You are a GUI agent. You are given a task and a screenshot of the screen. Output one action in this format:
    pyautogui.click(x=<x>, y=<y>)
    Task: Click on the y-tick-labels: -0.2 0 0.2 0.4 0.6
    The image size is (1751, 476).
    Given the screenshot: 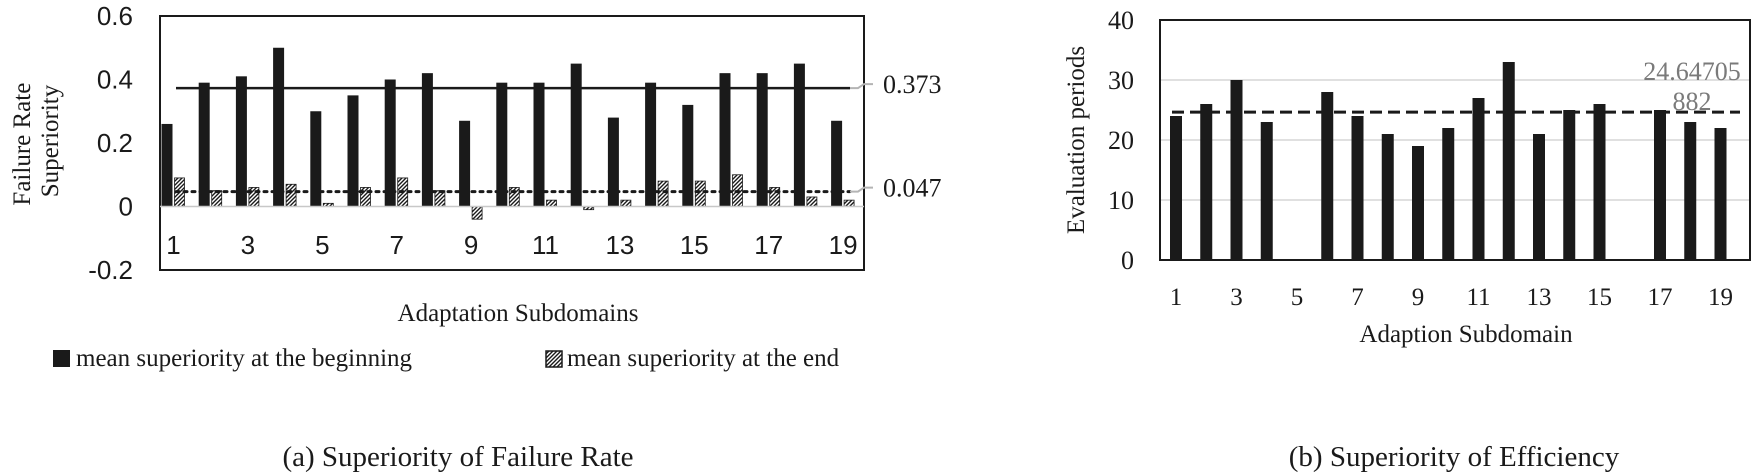 What is the action you would take?
    pyautogui.click(x=110, y=143)
    